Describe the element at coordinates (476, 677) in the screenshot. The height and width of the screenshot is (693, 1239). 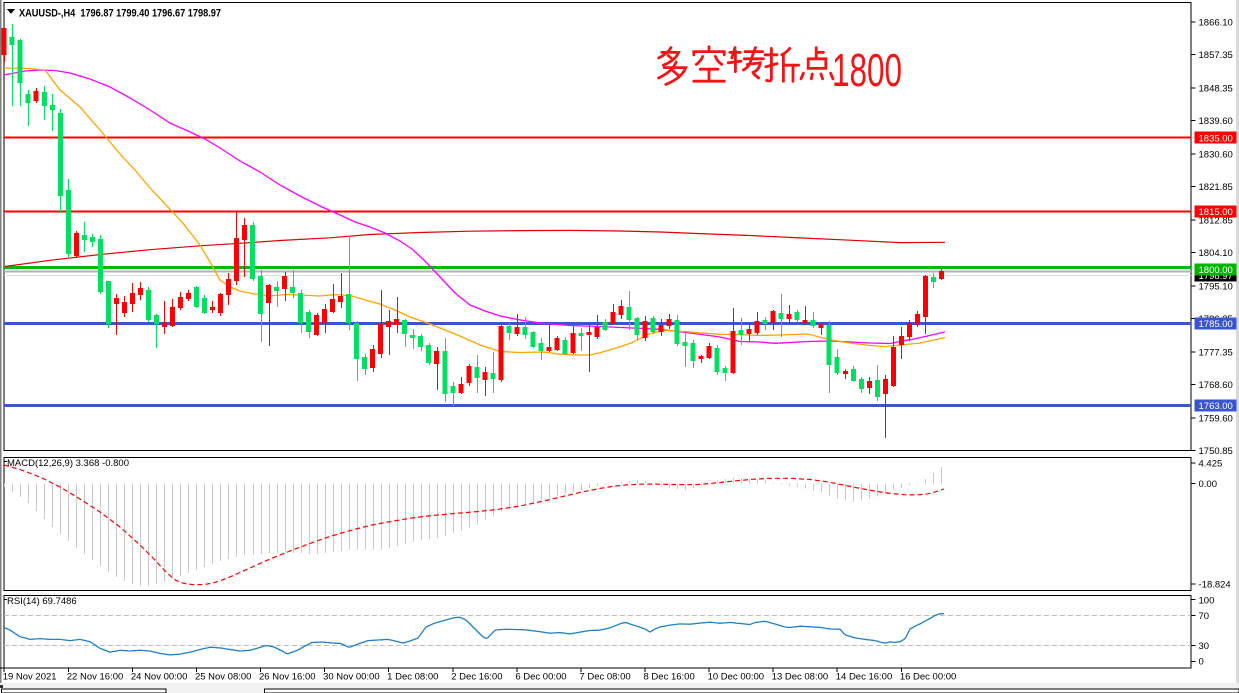
I see `svg-text: 2 Dec 16:00` at that location.